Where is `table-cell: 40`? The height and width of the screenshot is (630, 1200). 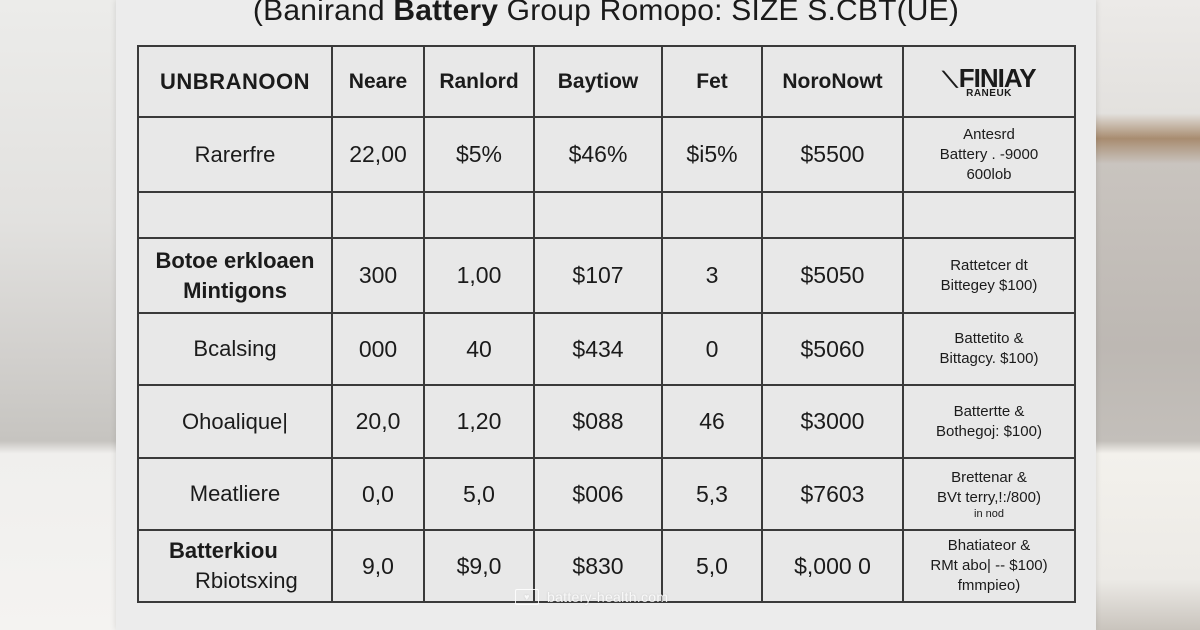
table-cell: 40 is located at coordinates (479, 349).